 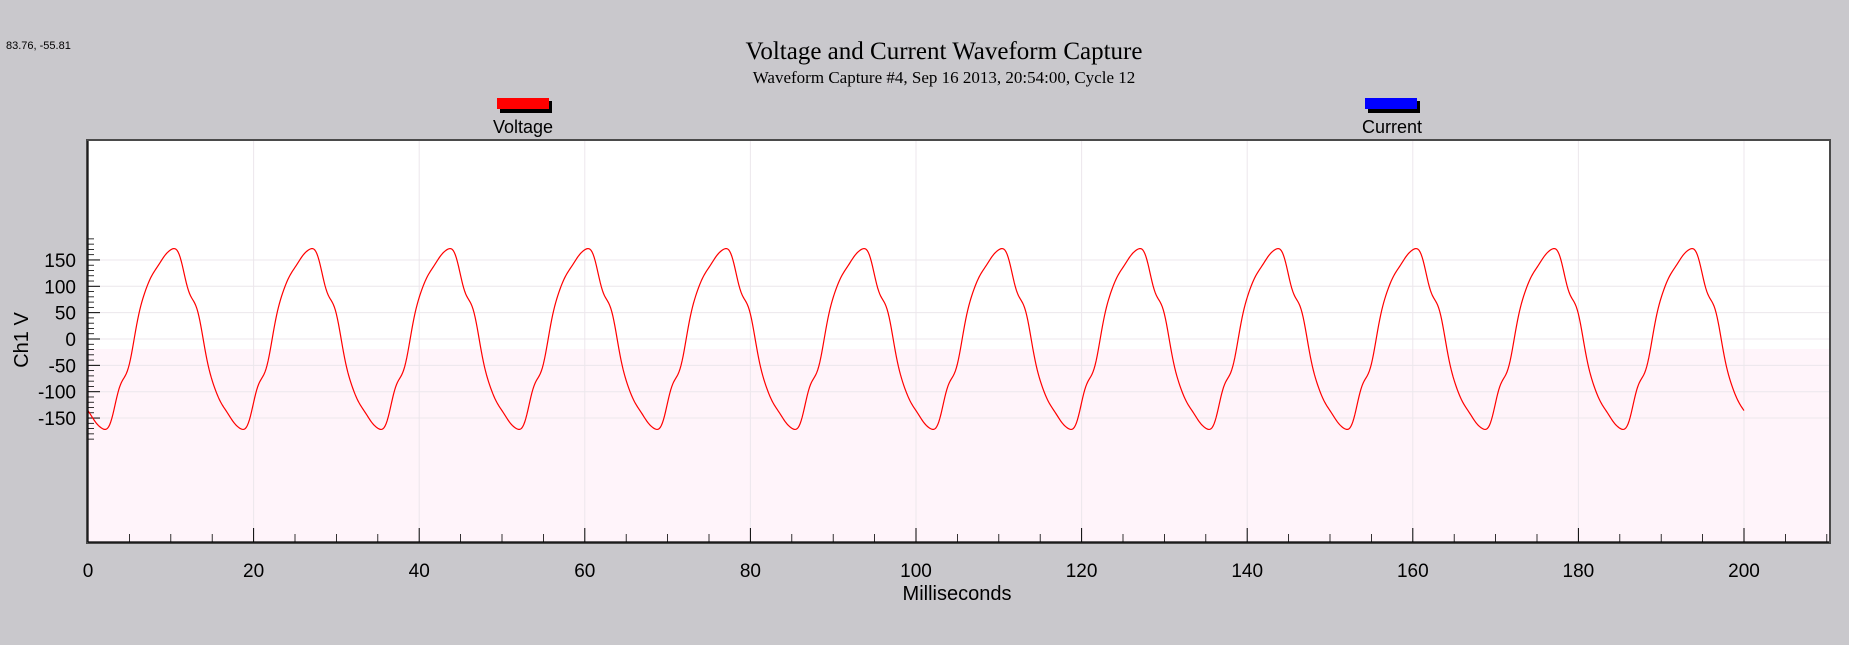 What do you see at coordinates (62, 366) in the screenshot?
I see `y-tick-label: -50` at bounding box center [62, 366].